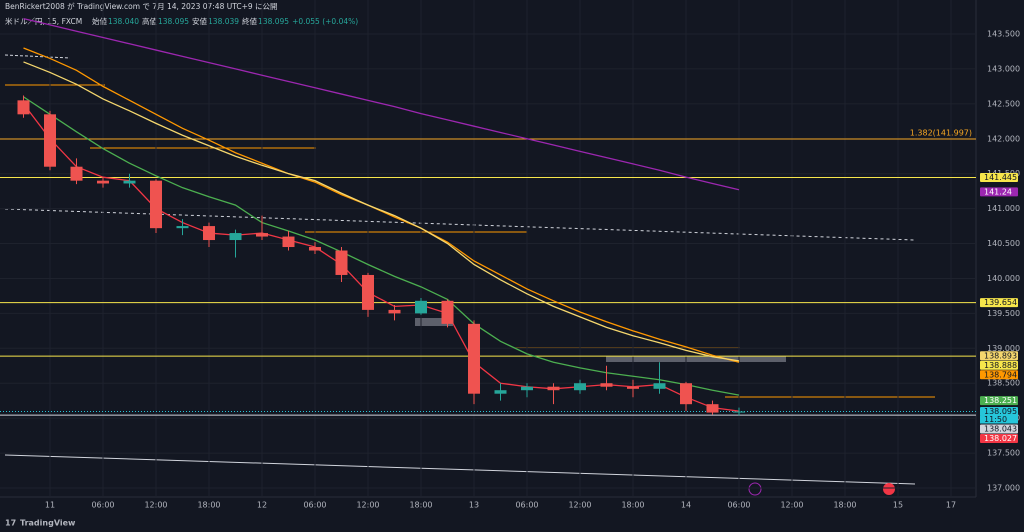  What do you see at coordinates (1003, 487) in the screenshot?
I see `y-tick-label: 137.000` at bounding box center [1003, 487].